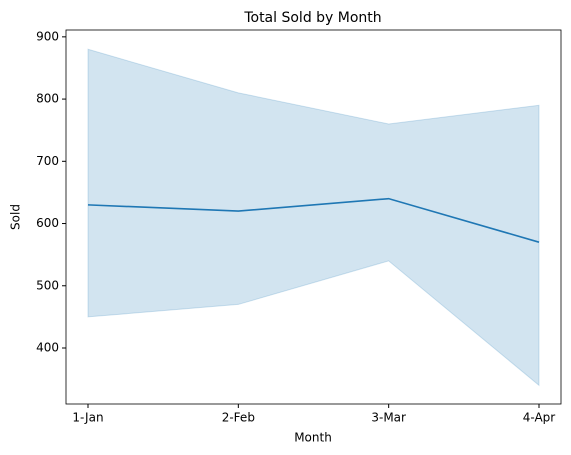 This screenshot has height=455, width=571. I want to click on y-axis-label: Sold, so click(16, 217).